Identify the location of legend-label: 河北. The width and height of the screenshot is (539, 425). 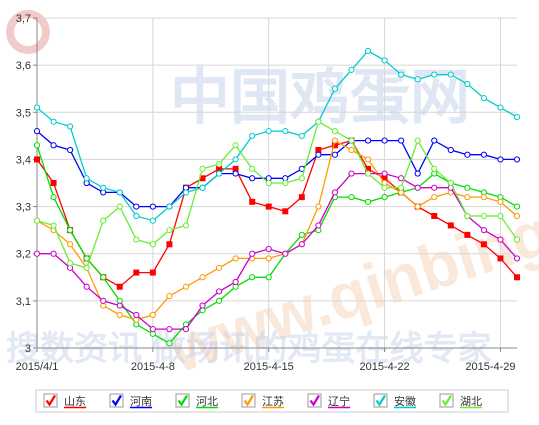
(207, 401).